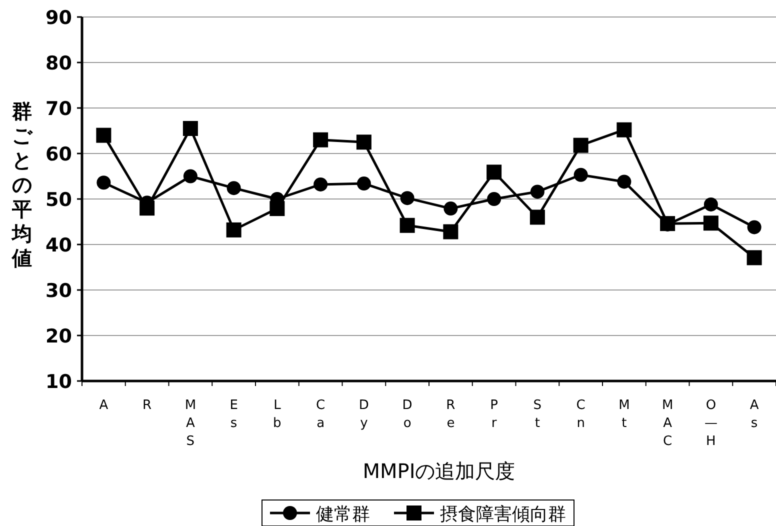 The image size is (776, 526). What do you see at coordinates (103, 405) in the screenshot?
I see `x-tick-label: A` at bounding box center [103, 405].